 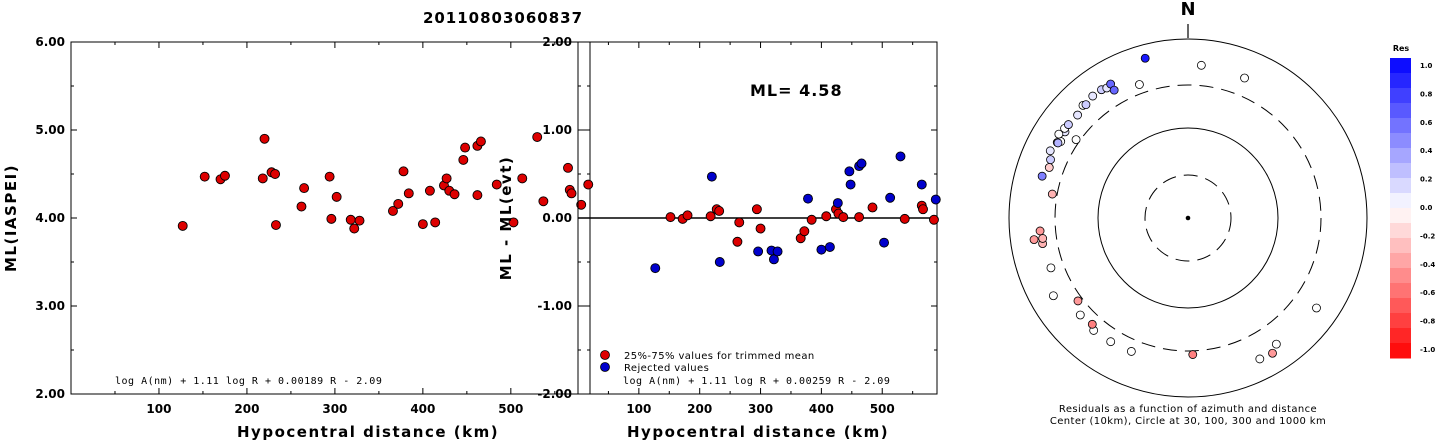 I want to click on x-tick-label: 100, so click(x=158, y=409).